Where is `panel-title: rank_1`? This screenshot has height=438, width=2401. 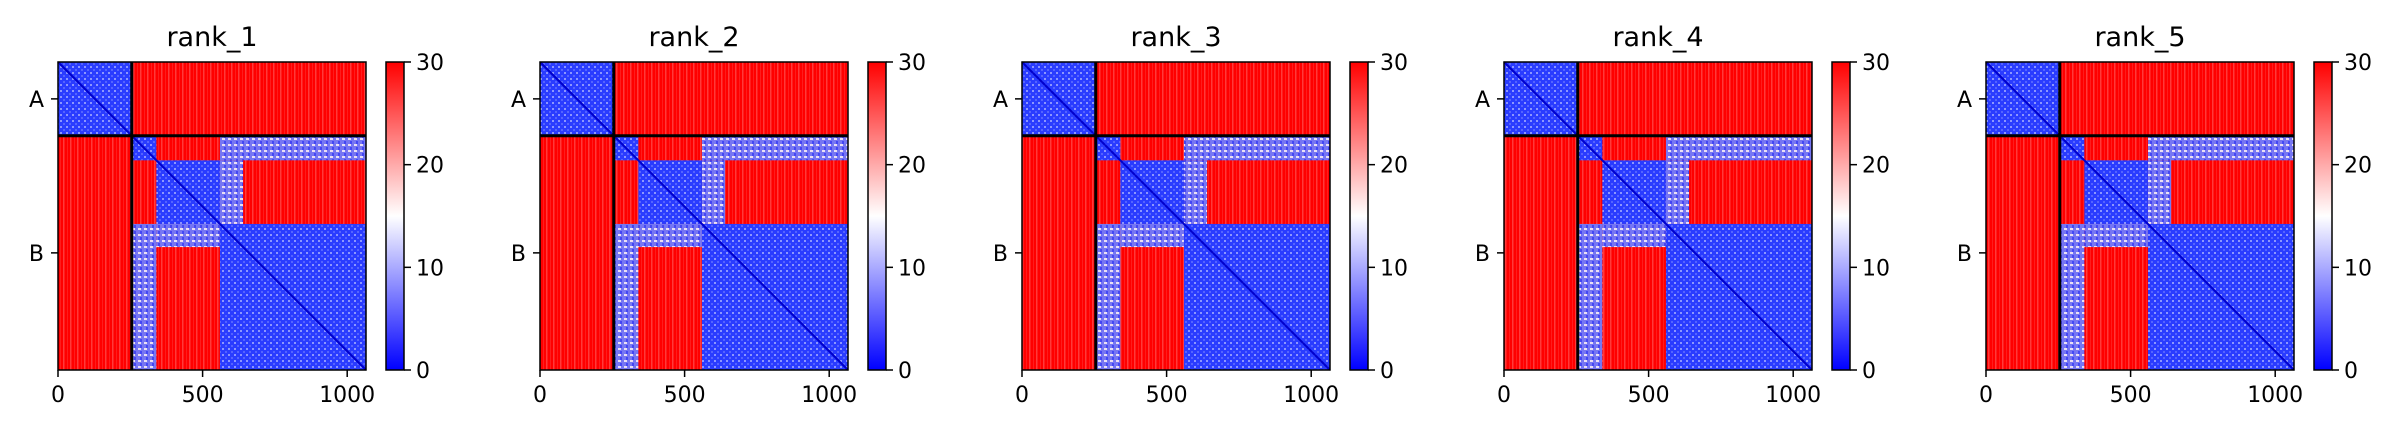
panel-title: rank_1 is located at coordinates (211, 37).